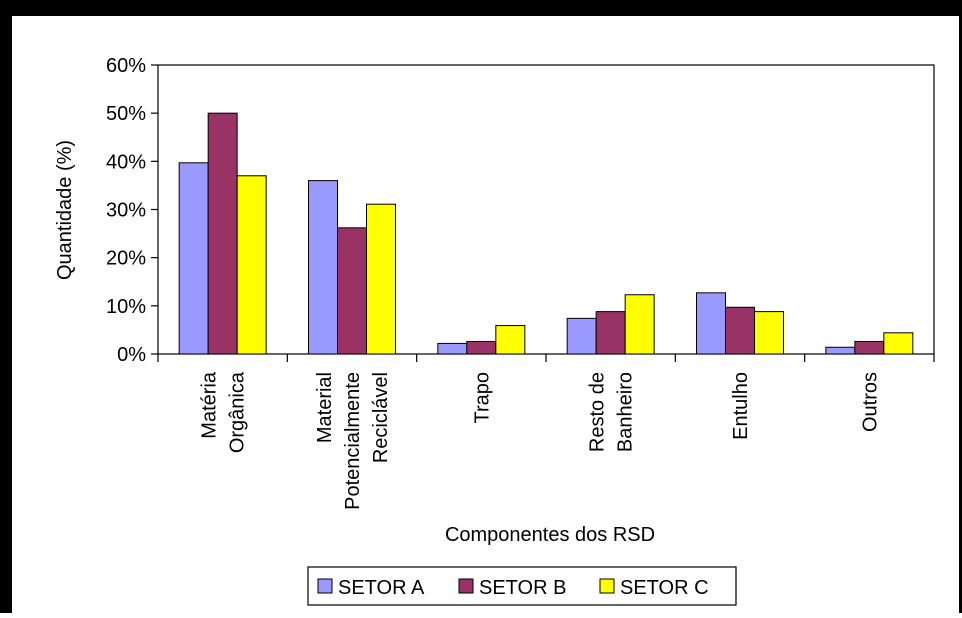 This screenshot has width=962, height=618. Describe the element at coordinates (664, 588) in the screenshot. I see `legend-label: SETOR C` at that location.